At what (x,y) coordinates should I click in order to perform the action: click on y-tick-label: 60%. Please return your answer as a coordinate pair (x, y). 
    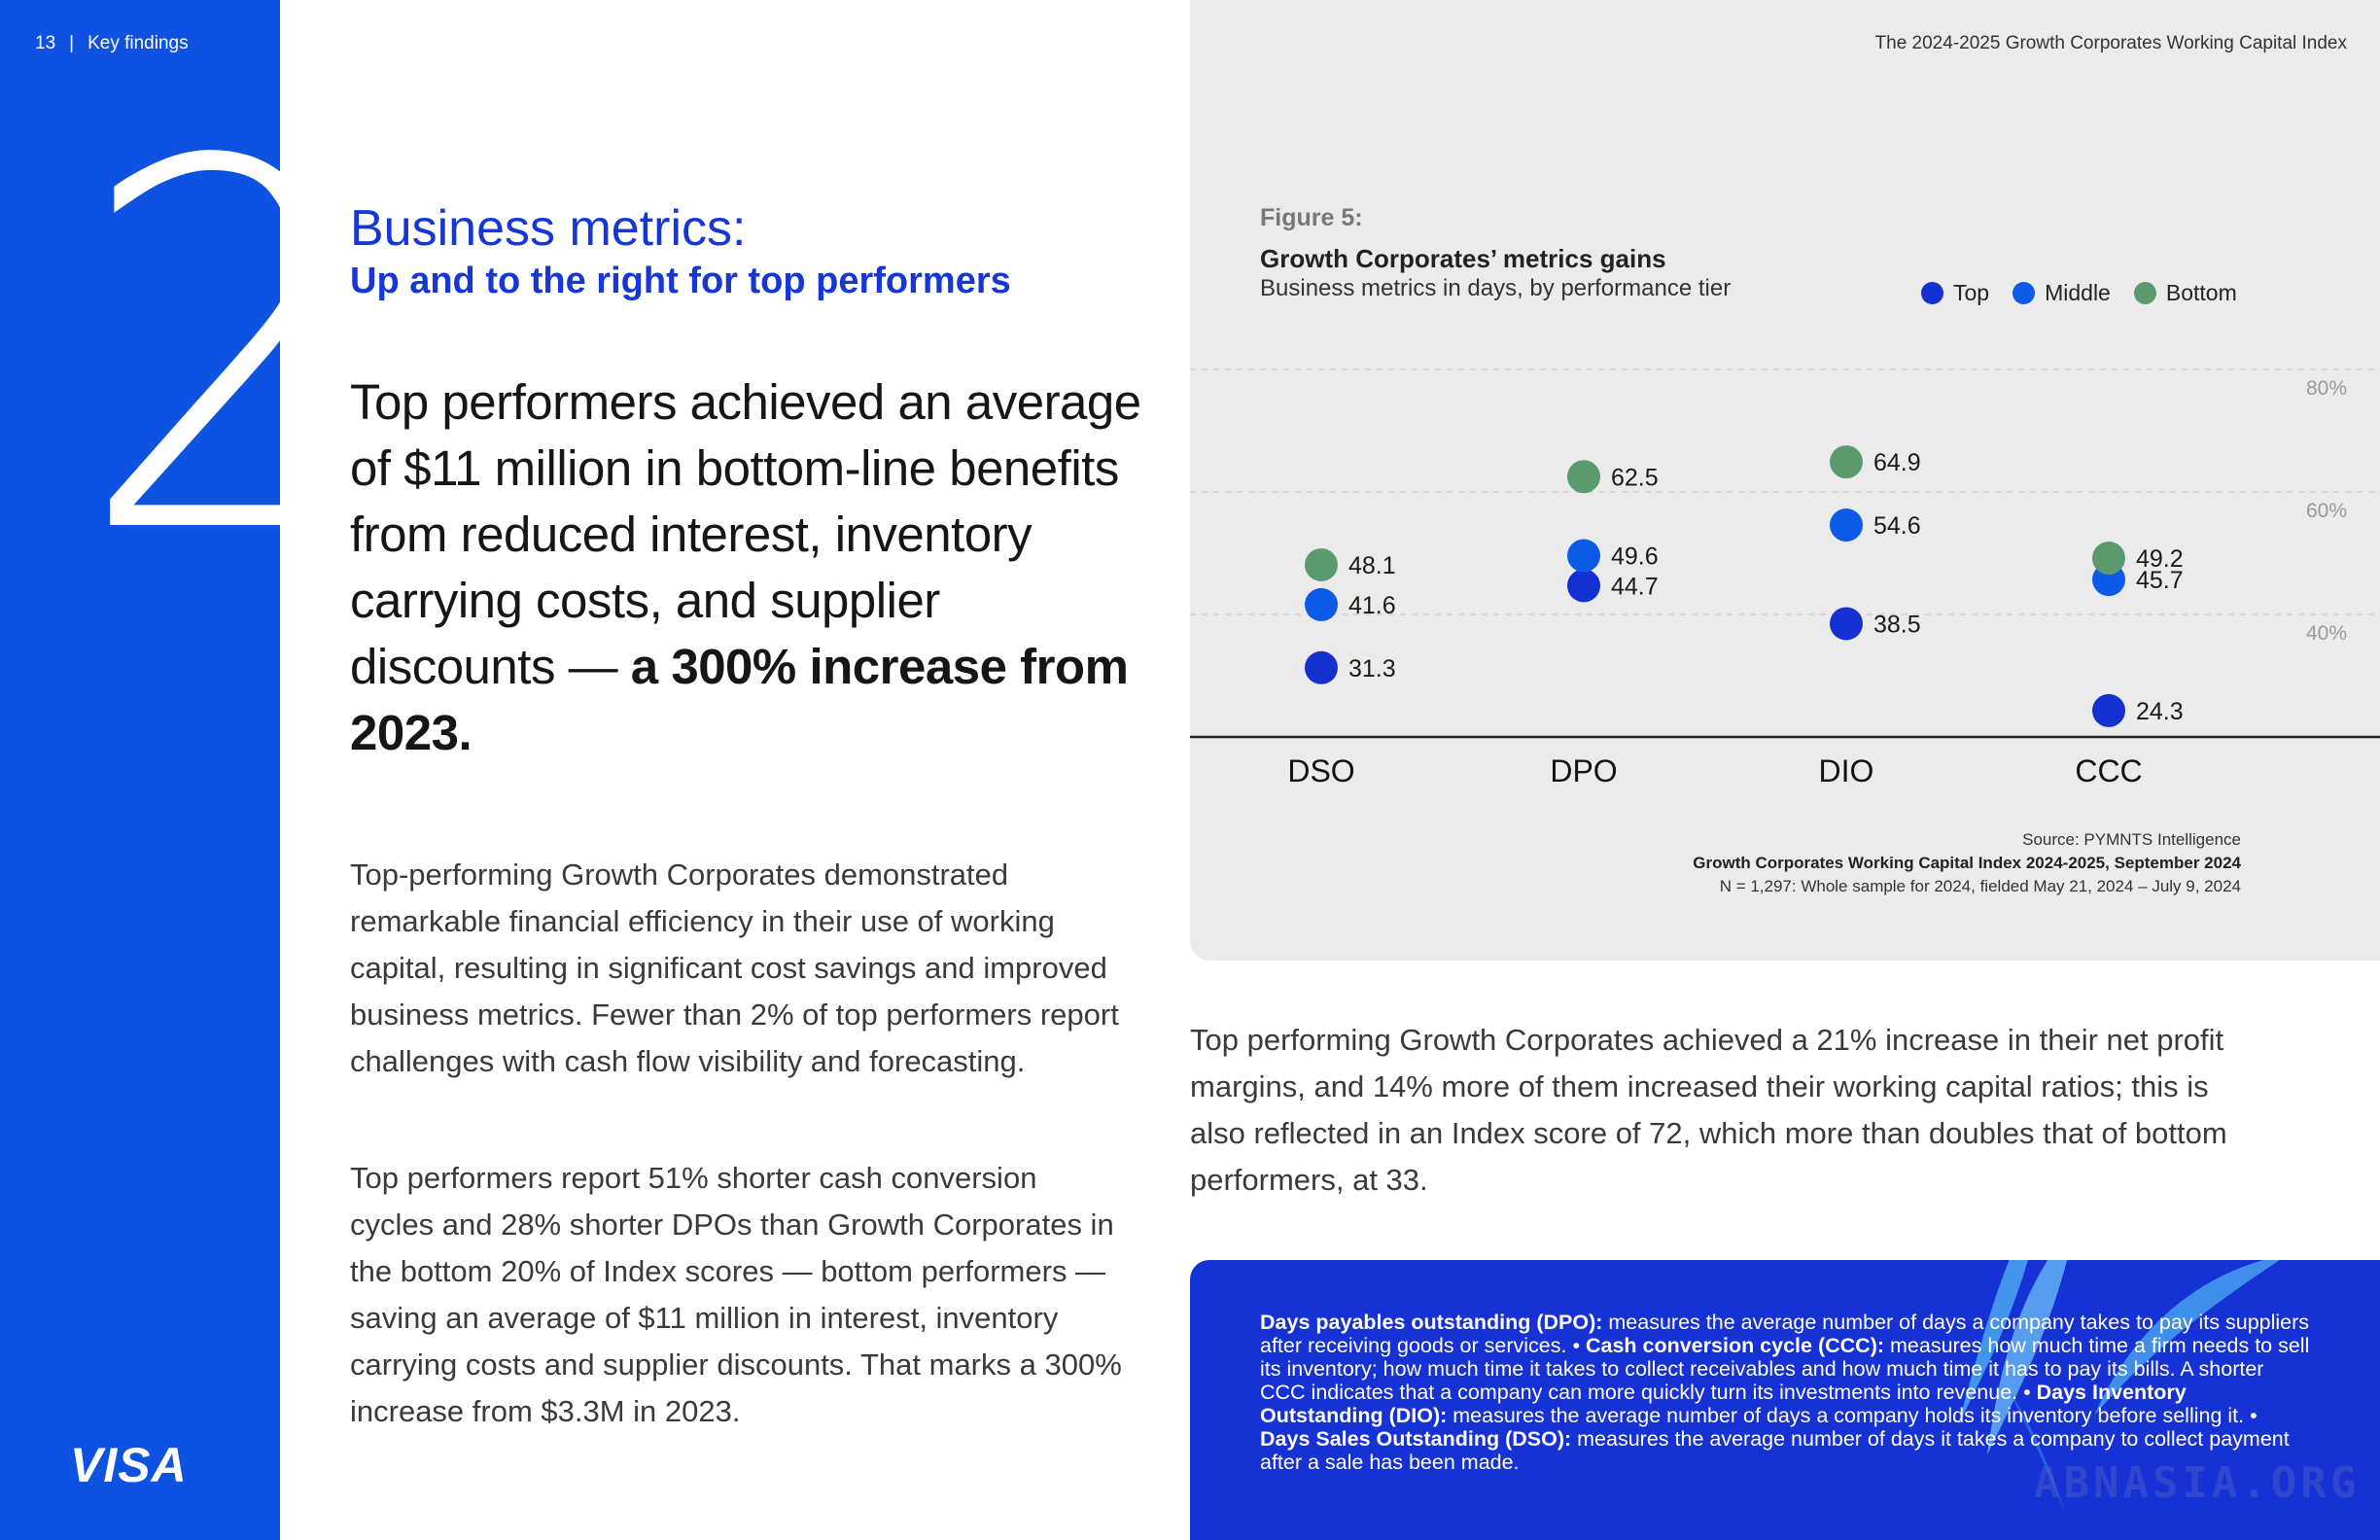
    Looking at the image, I should click on (2326, 511).